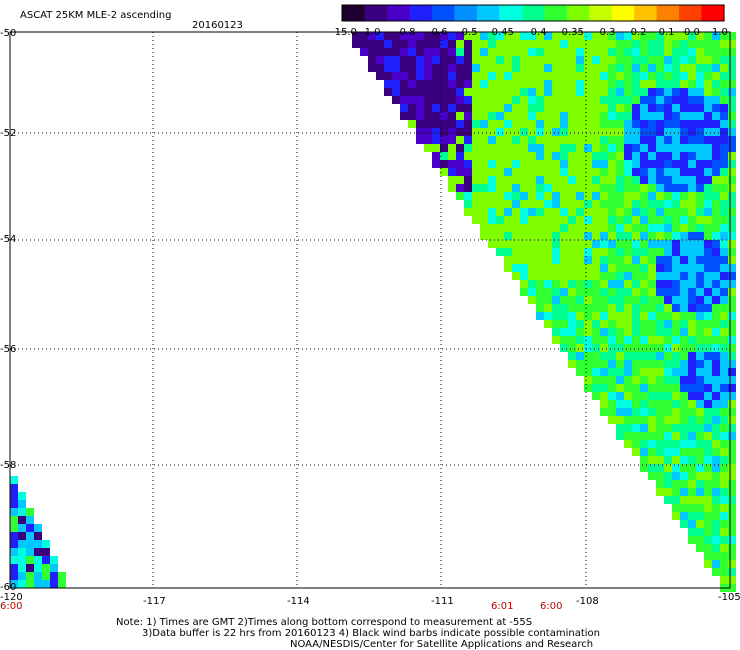 Image resolution: width=740 pixels, height=650 pixels. What do you see at coordinates (623, 13) in the screenshot?
I see `colorbar-swatch` at bounding box center [623, 13].